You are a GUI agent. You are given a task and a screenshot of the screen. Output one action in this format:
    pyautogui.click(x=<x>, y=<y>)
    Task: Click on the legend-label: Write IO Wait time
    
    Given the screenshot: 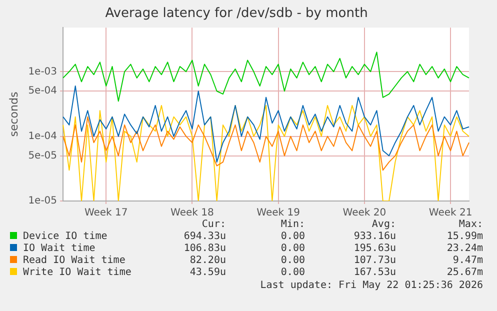 What is the action you would take?
    pyautogui.click(x=77, y=273)
    